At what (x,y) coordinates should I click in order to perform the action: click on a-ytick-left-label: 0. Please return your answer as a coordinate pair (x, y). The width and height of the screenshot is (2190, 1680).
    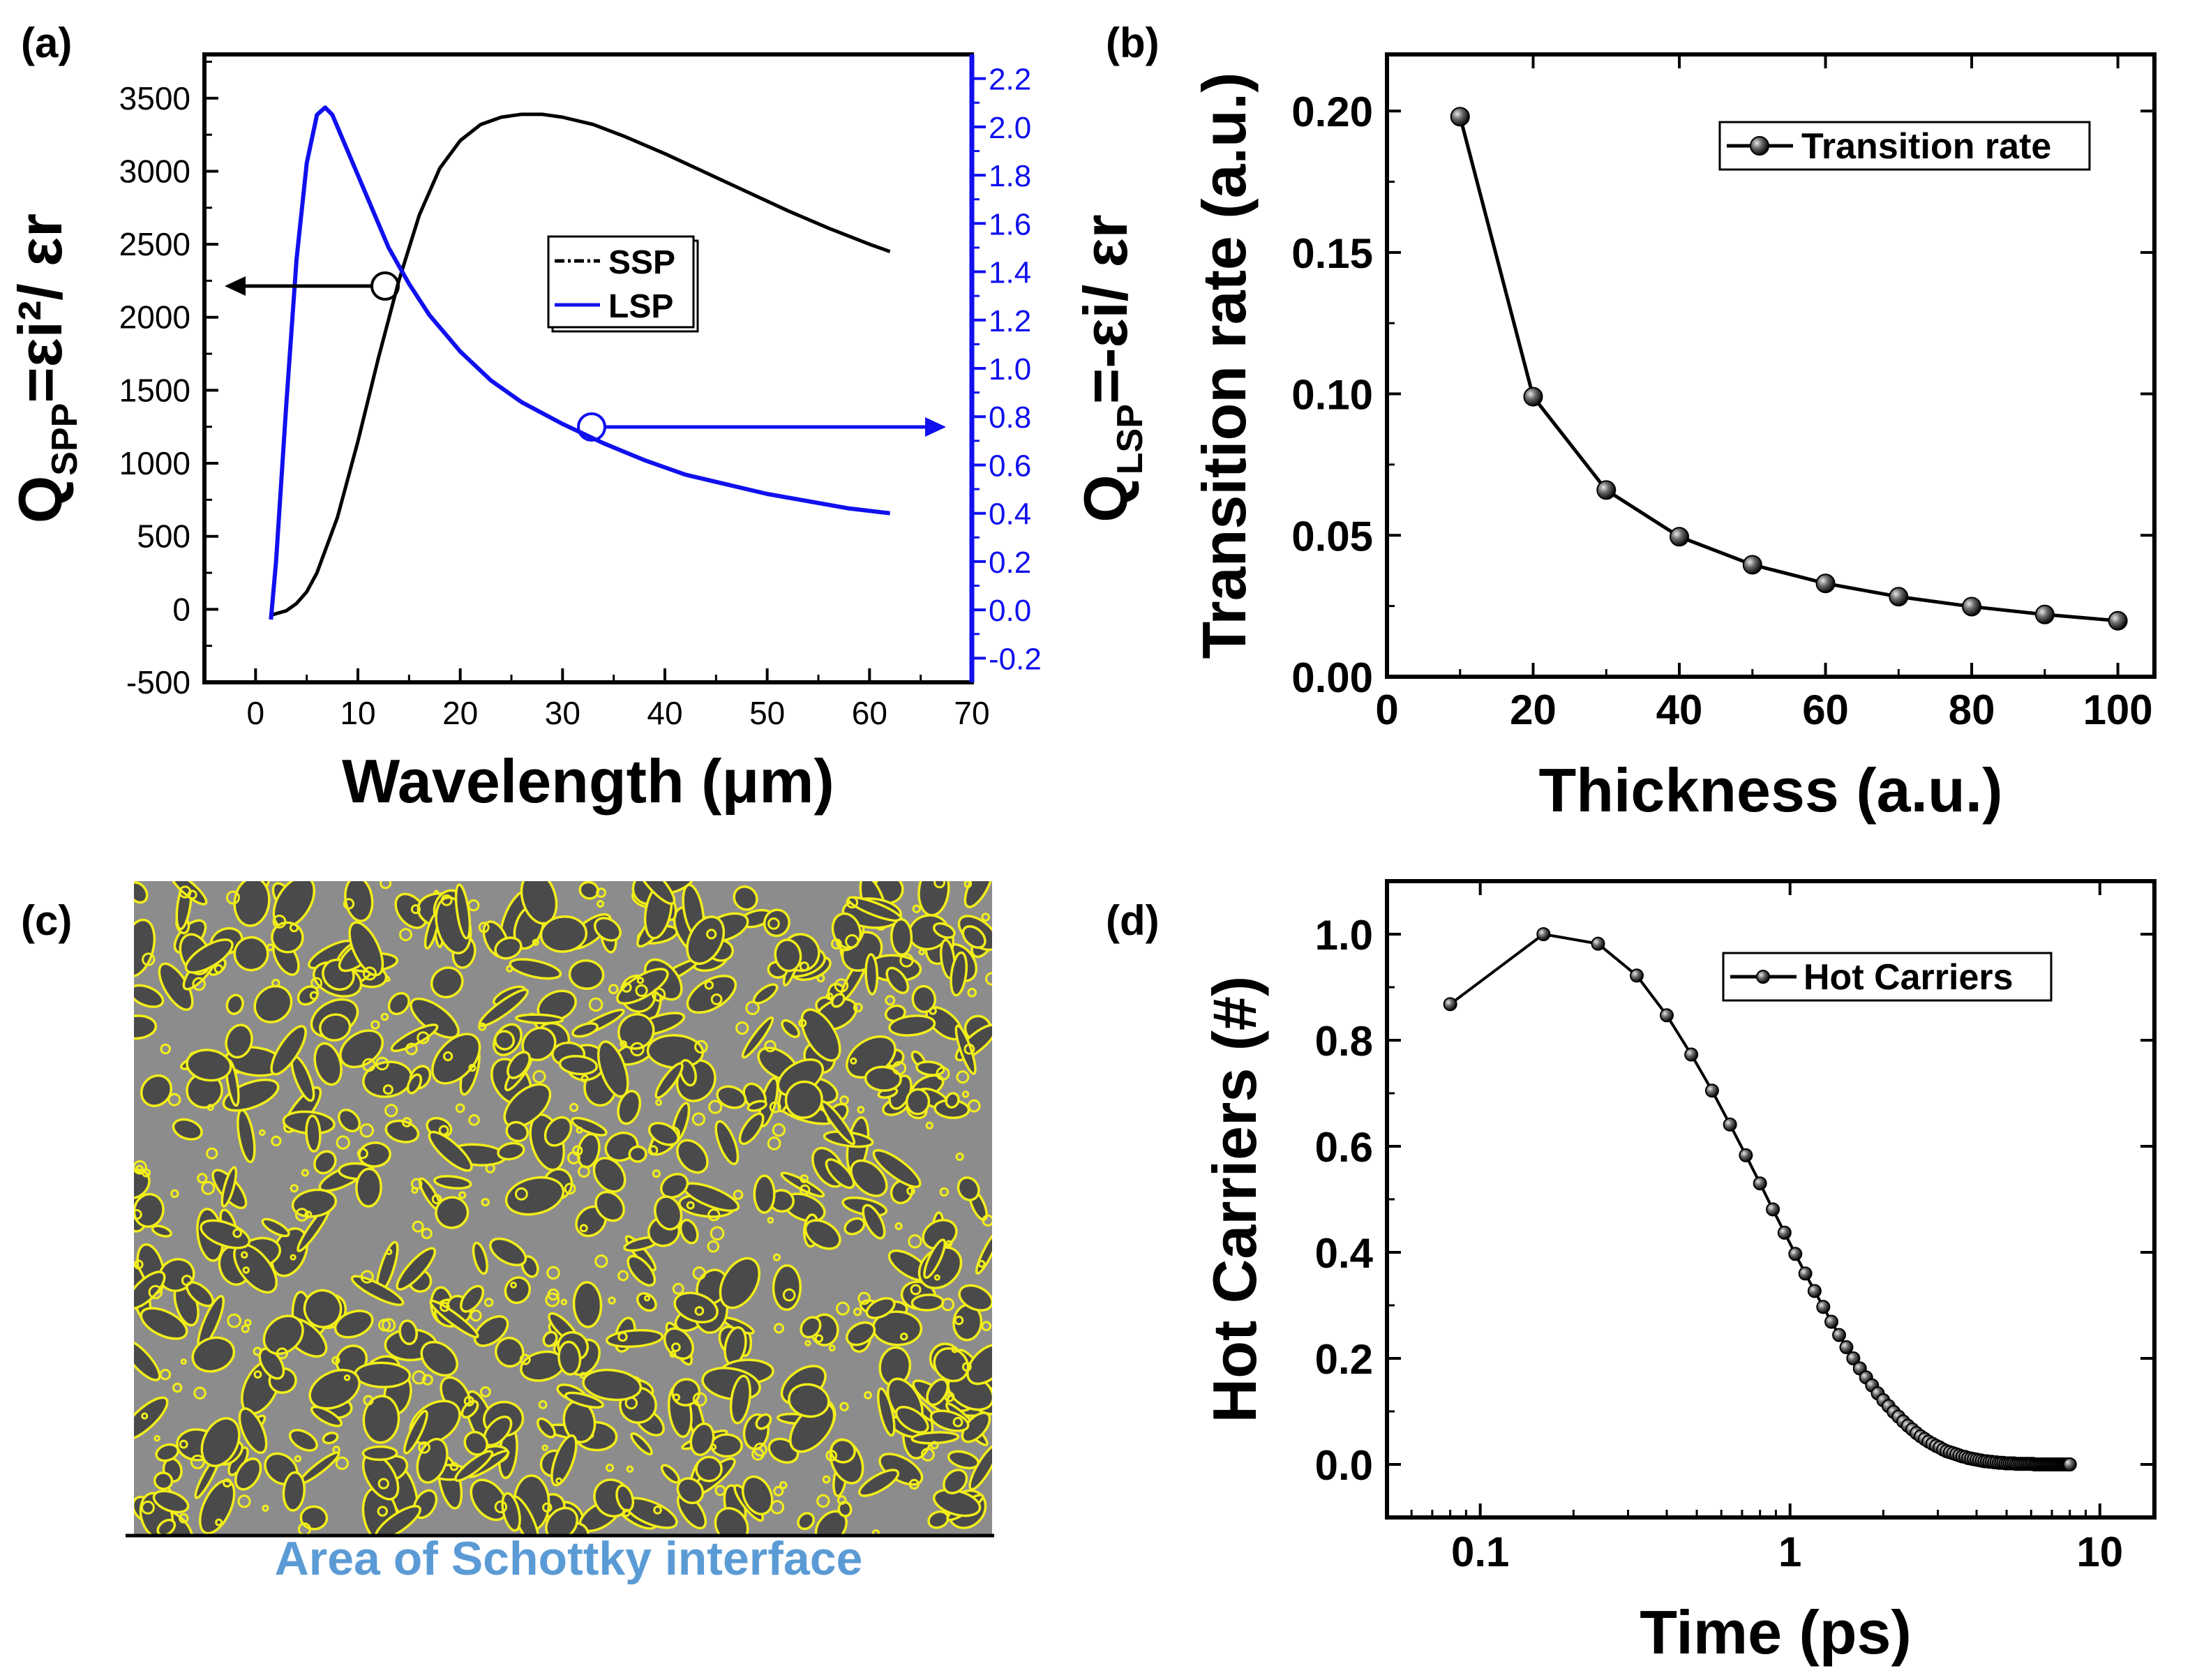
    Looking at the image, I should click on (181, 609).